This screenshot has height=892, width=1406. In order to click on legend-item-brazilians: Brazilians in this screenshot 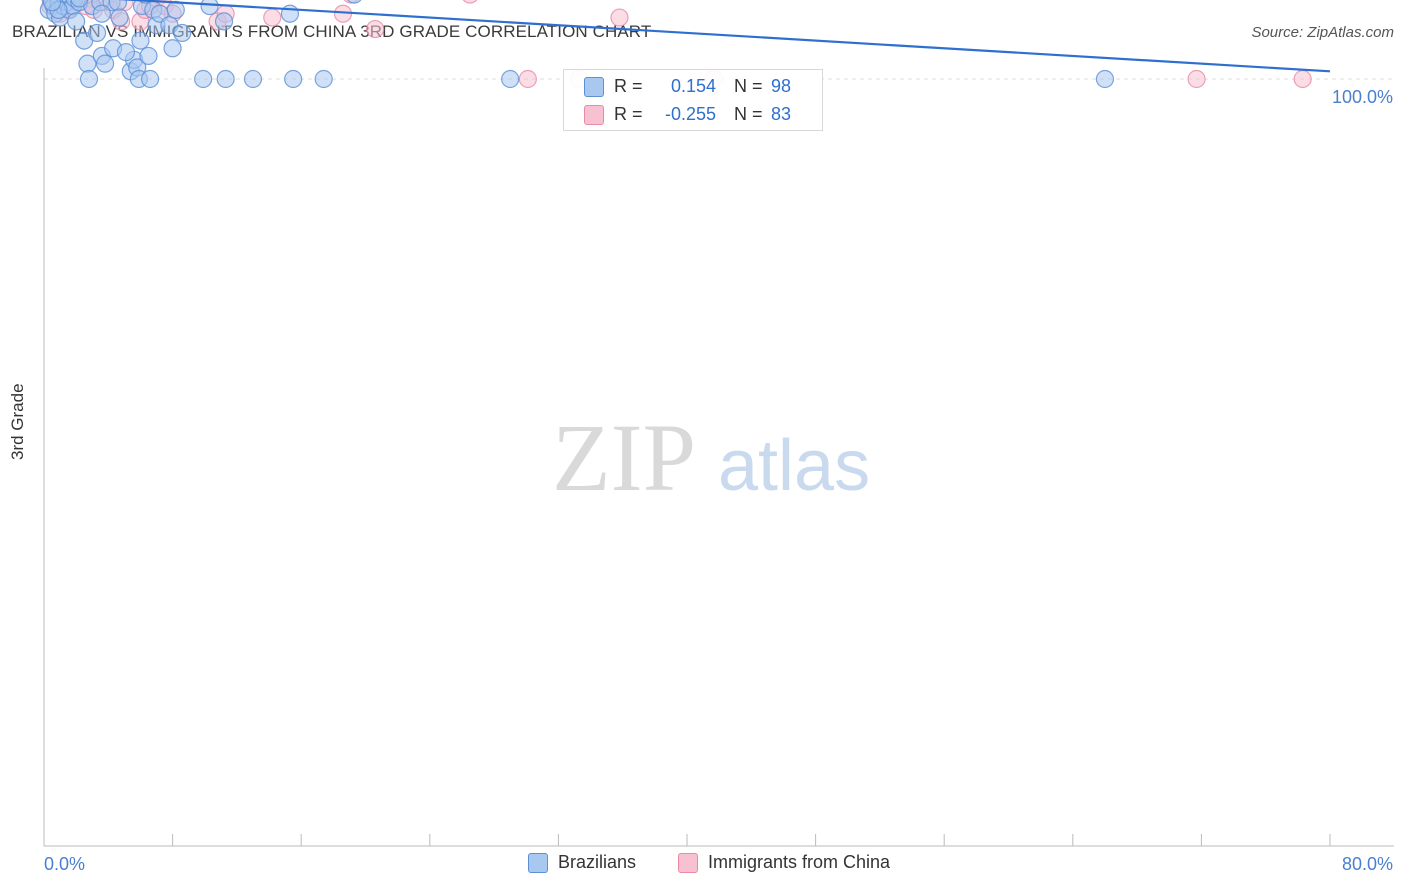, I will do `click(582, 862)`.